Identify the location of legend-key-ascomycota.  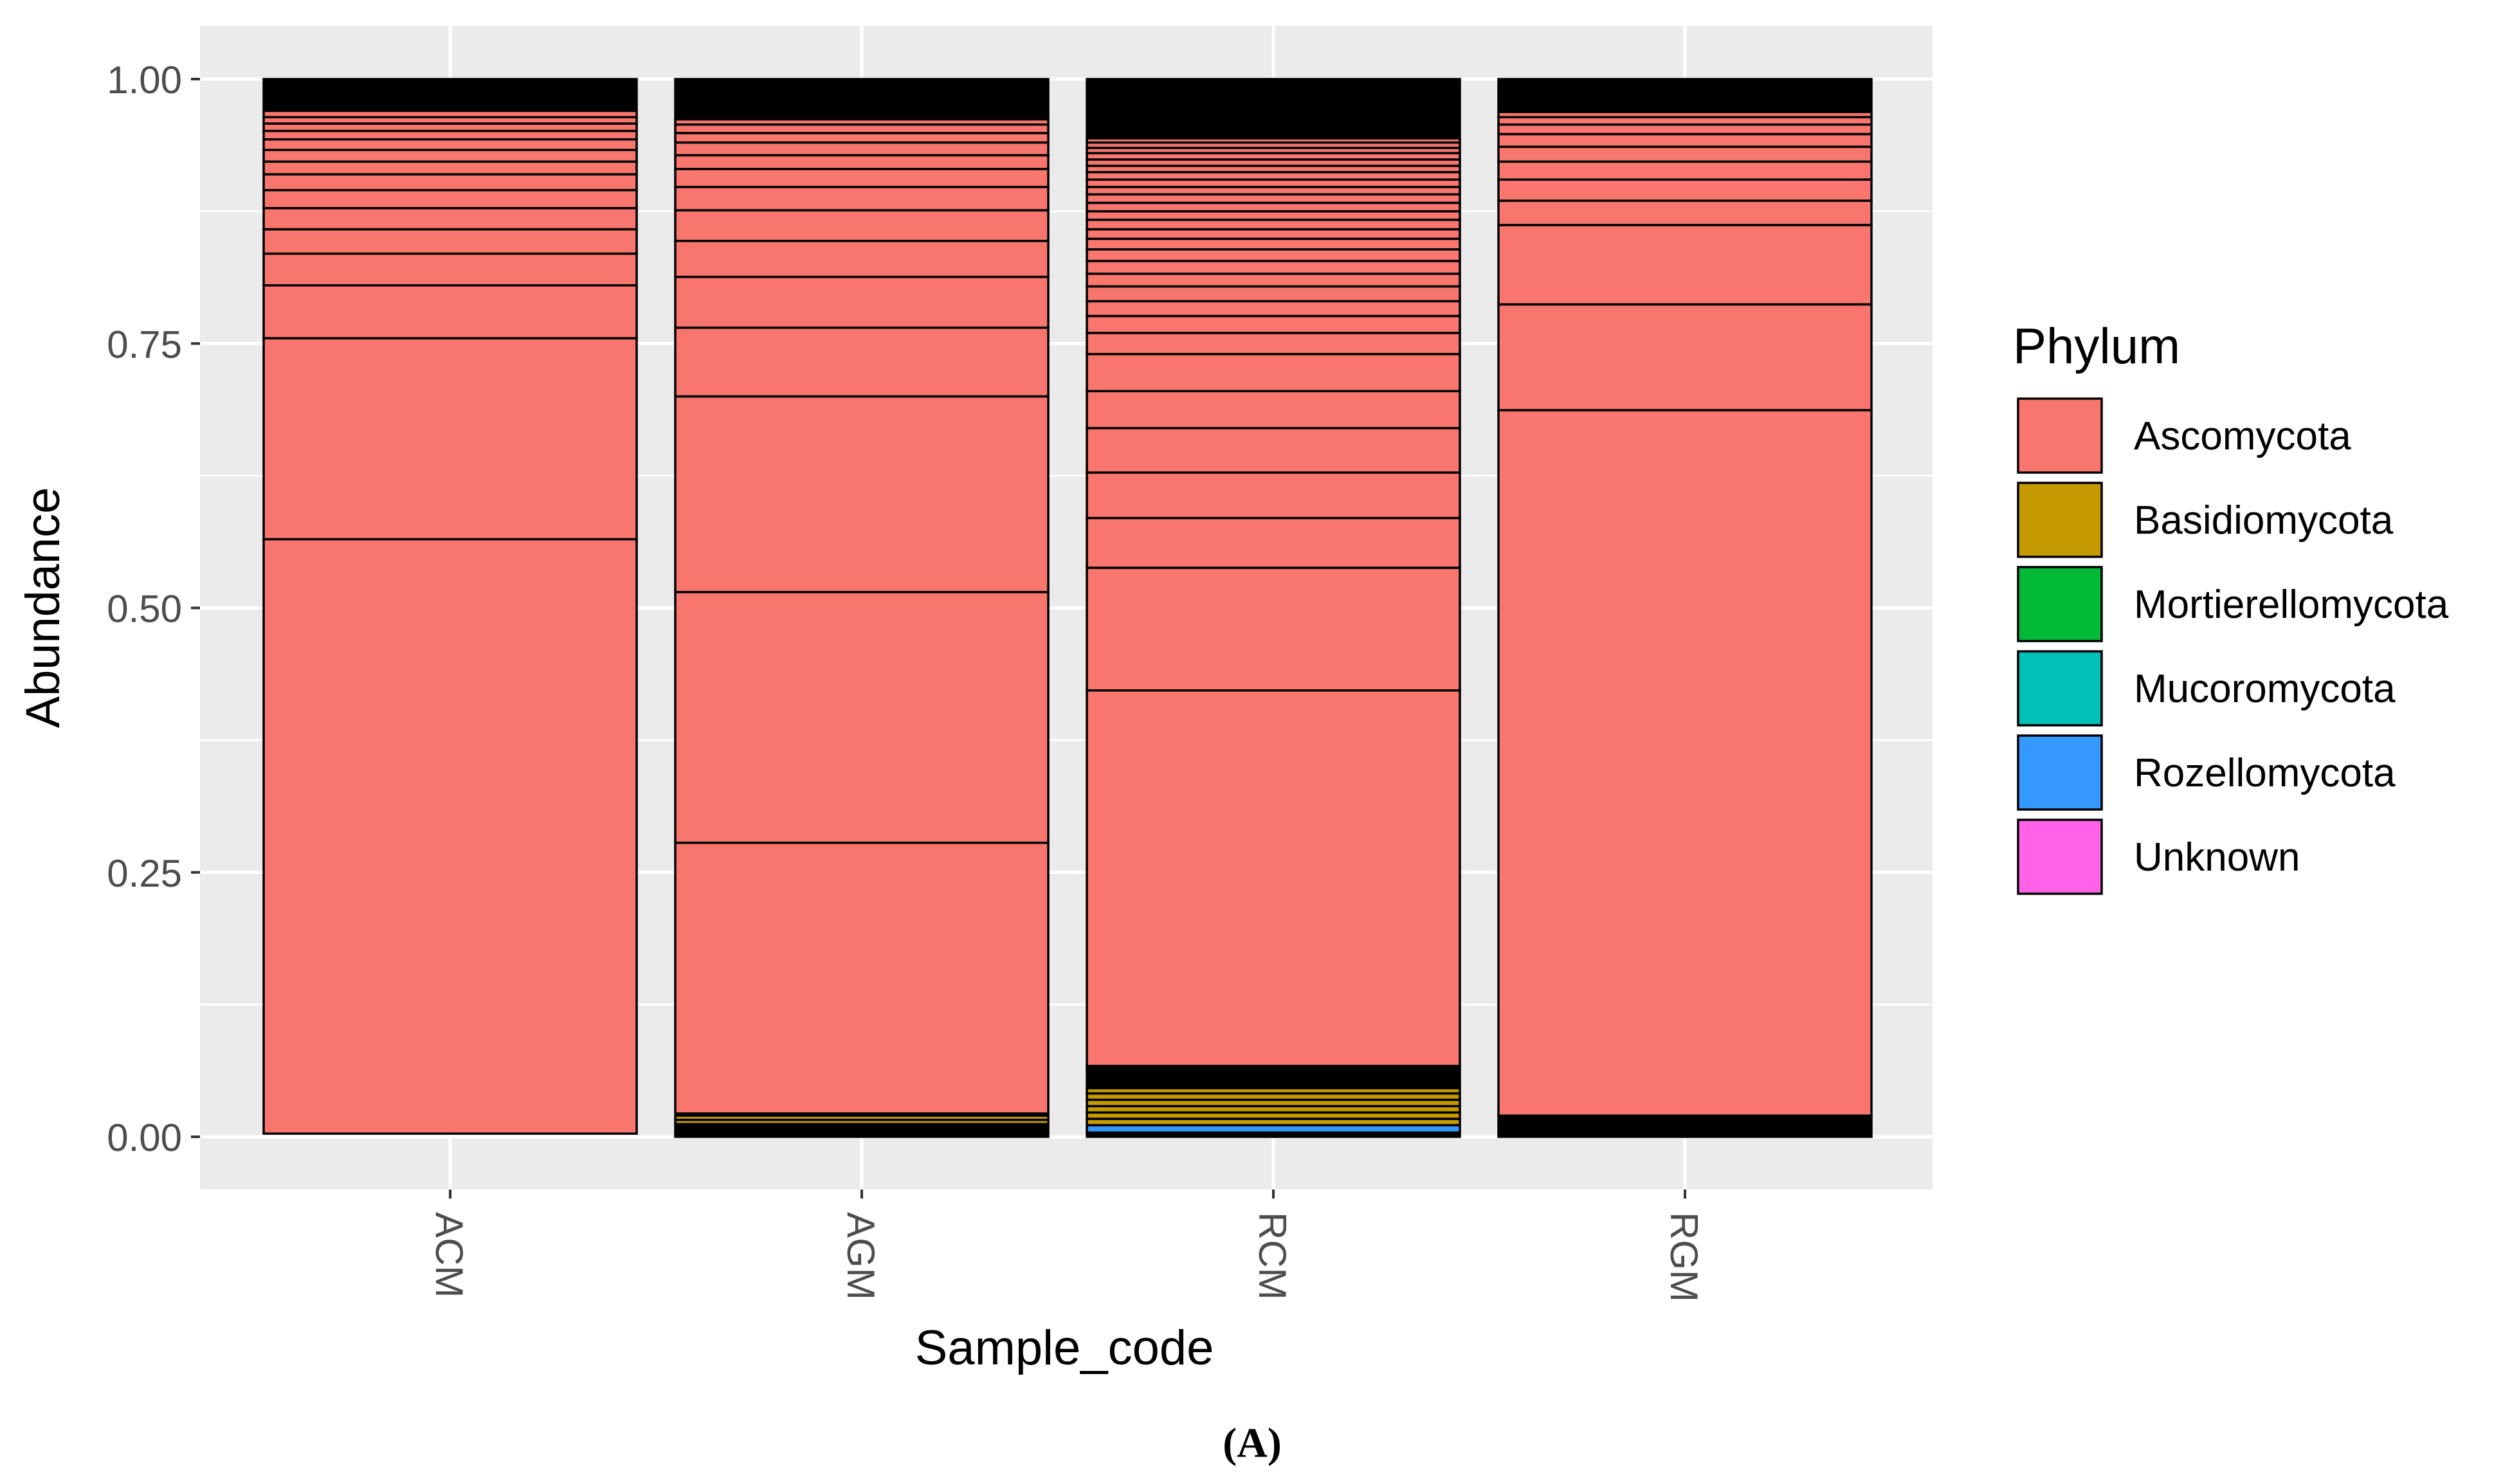
(2060, 435).